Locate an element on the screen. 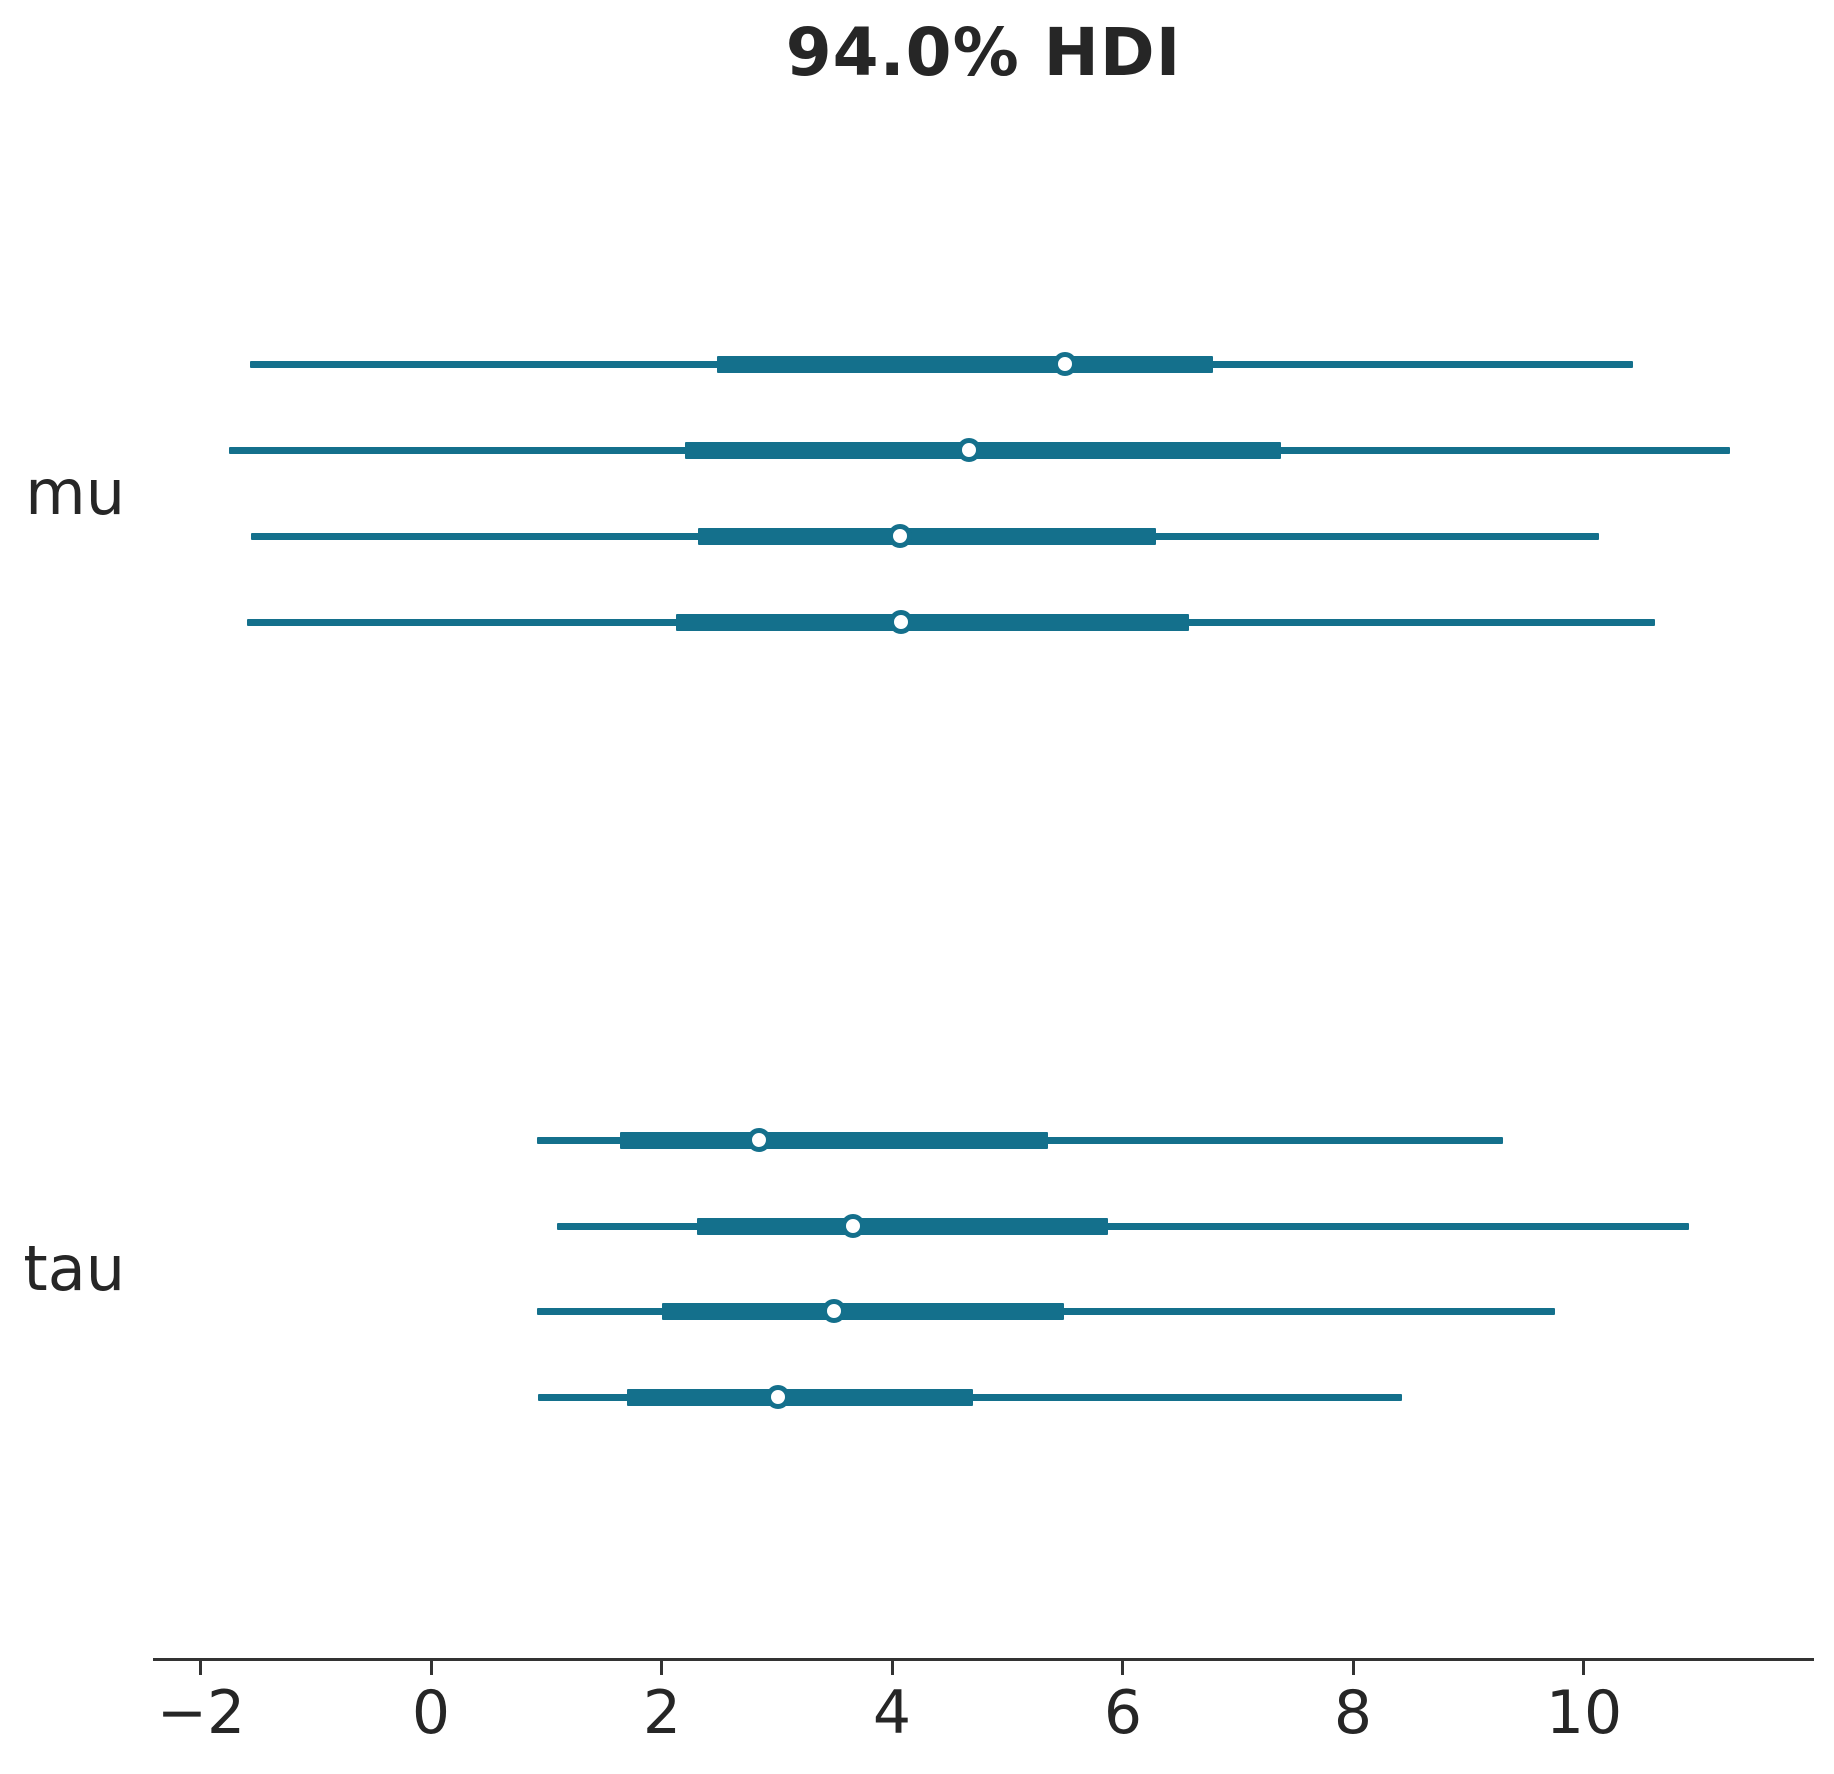 This screenshot has height=1774, width=1834. hdi-line is located at coordinates (1123, 1226).